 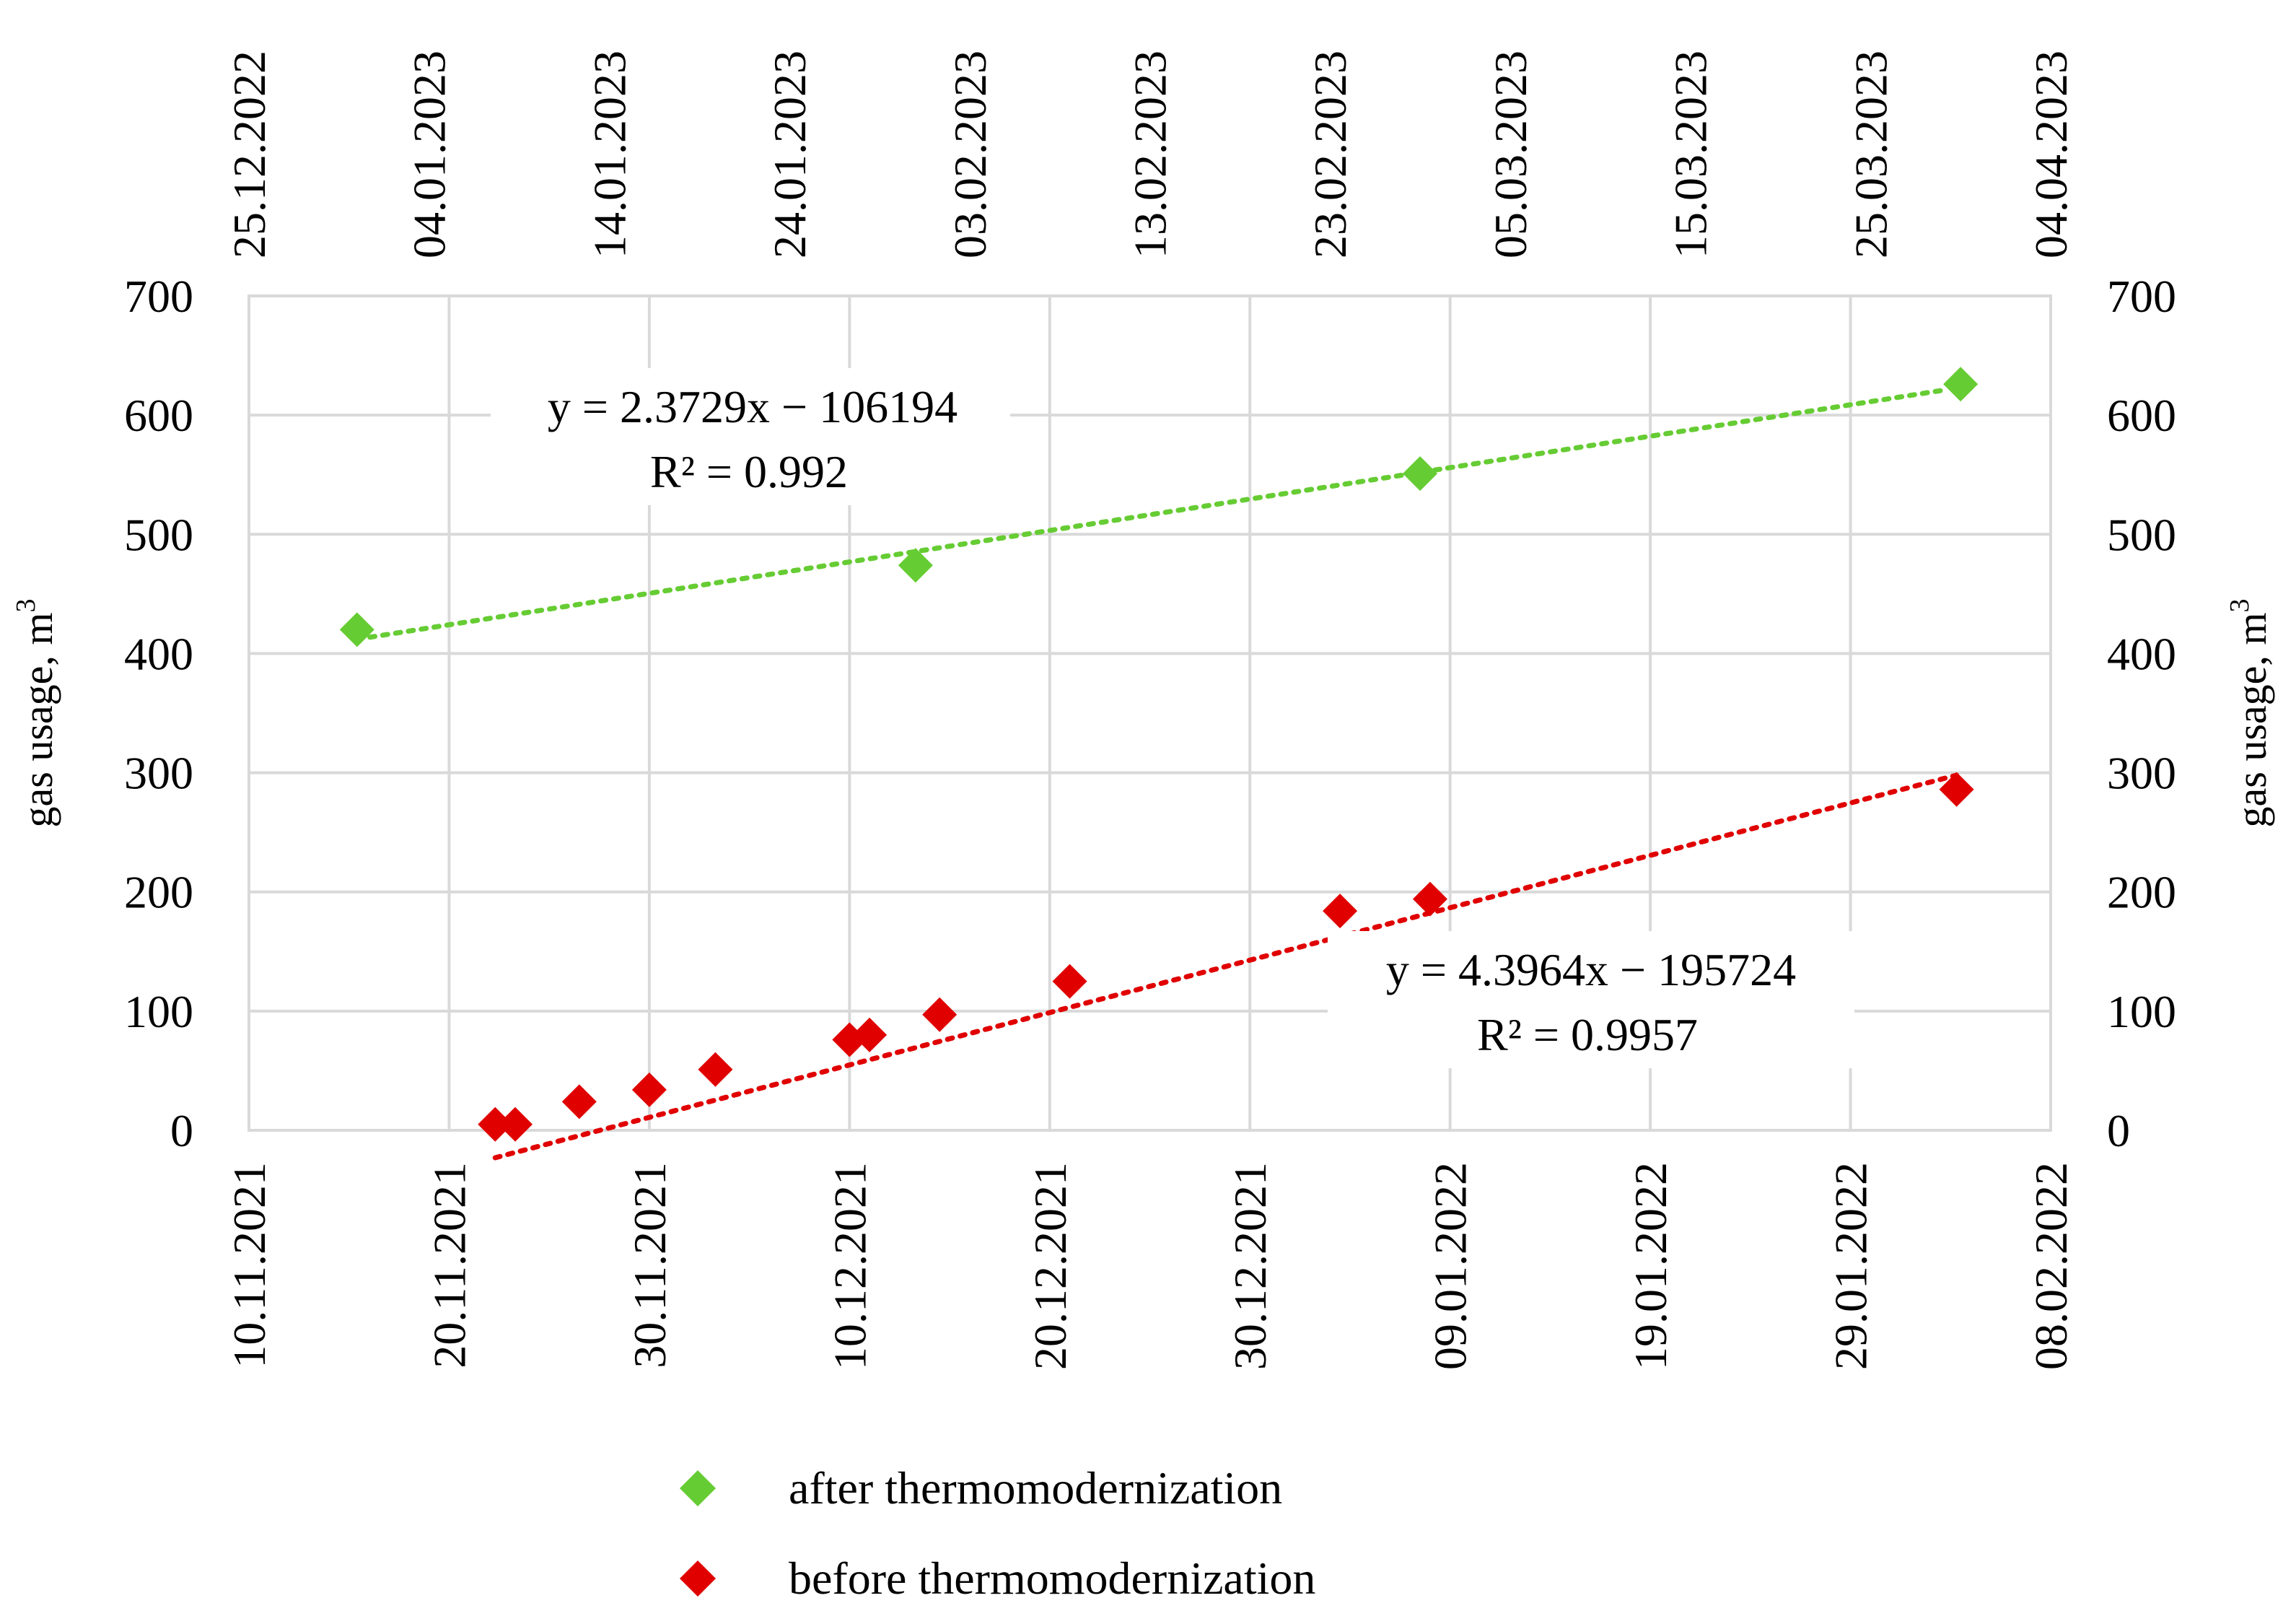 What do you see at coordinates (1330, 154) in the screenshot?
I see `x-tick-top: 23.02.2023` at bounding box center [1330, 154].